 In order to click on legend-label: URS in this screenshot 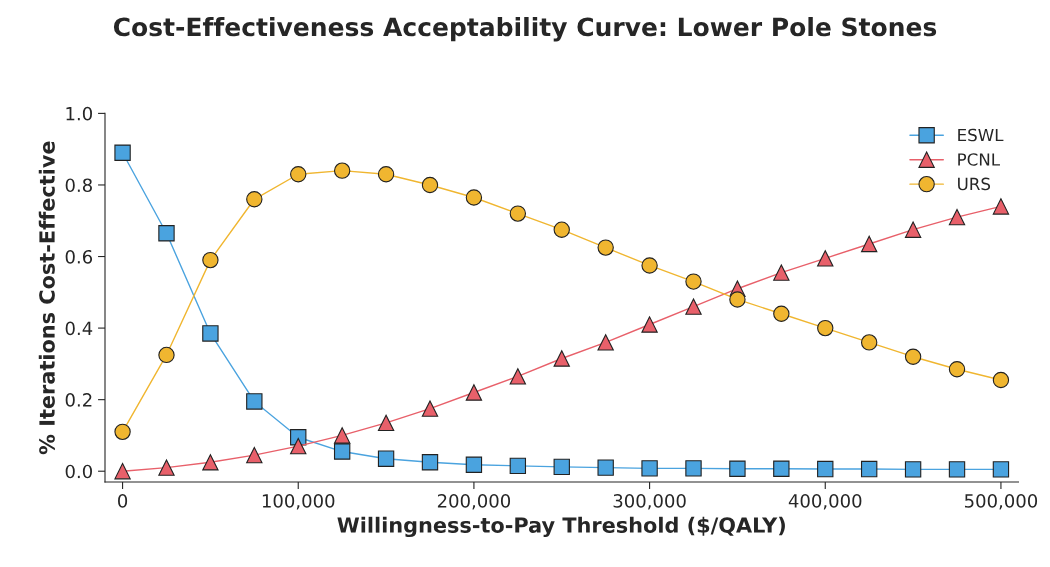, I will do `click(974, 184)`.